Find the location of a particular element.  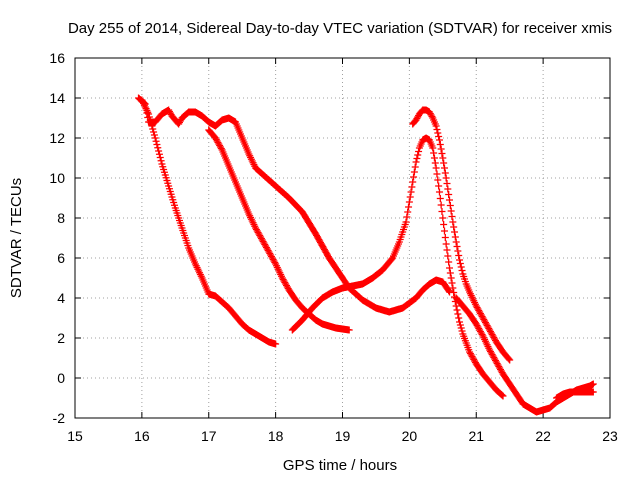

y-tick-label: 16 is located at coordinates (57, 58).